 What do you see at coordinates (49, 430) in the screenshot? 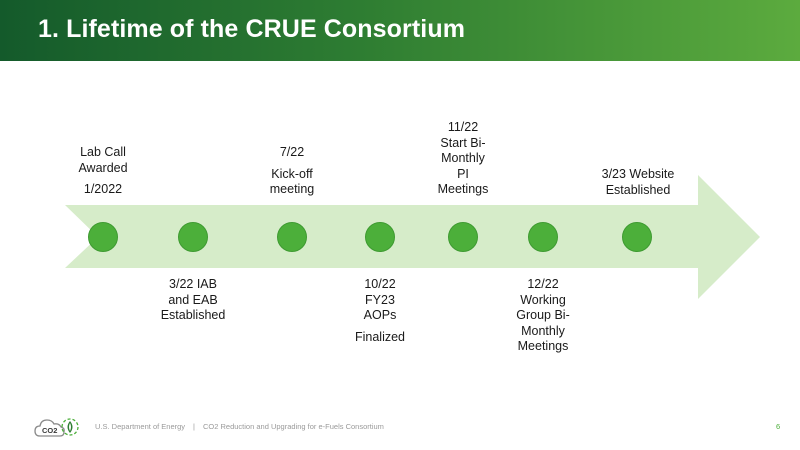
I see `logo-text: CO2` at bounding box center [49, 430].